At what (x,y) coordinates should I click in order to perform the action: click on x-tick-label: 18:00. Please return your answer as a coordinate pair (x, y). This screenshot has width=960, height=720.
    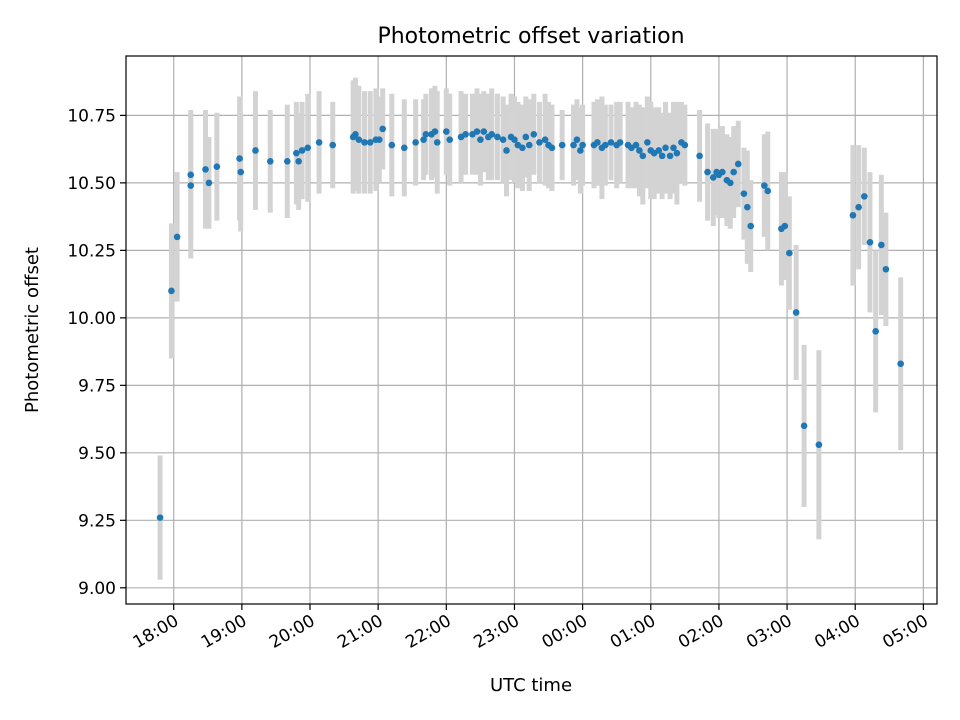
    Looking at the image, I should click on (156, 632).